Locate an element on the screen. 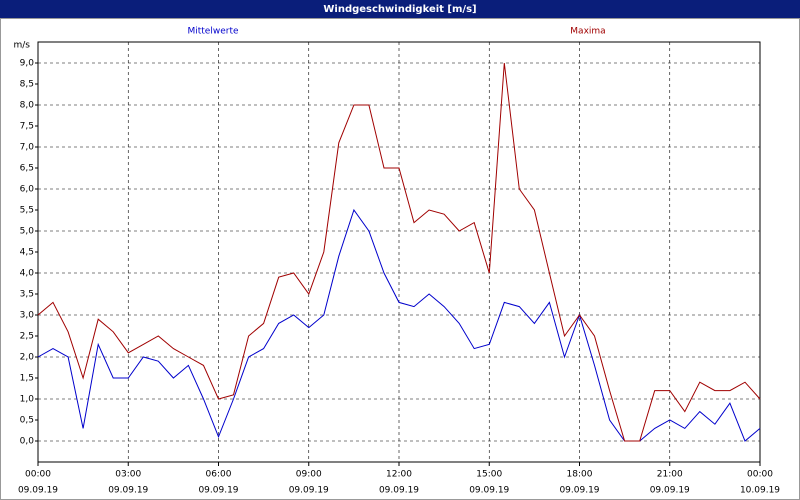  y-tick-label: 0,5 is located at coordinates (27, 421).